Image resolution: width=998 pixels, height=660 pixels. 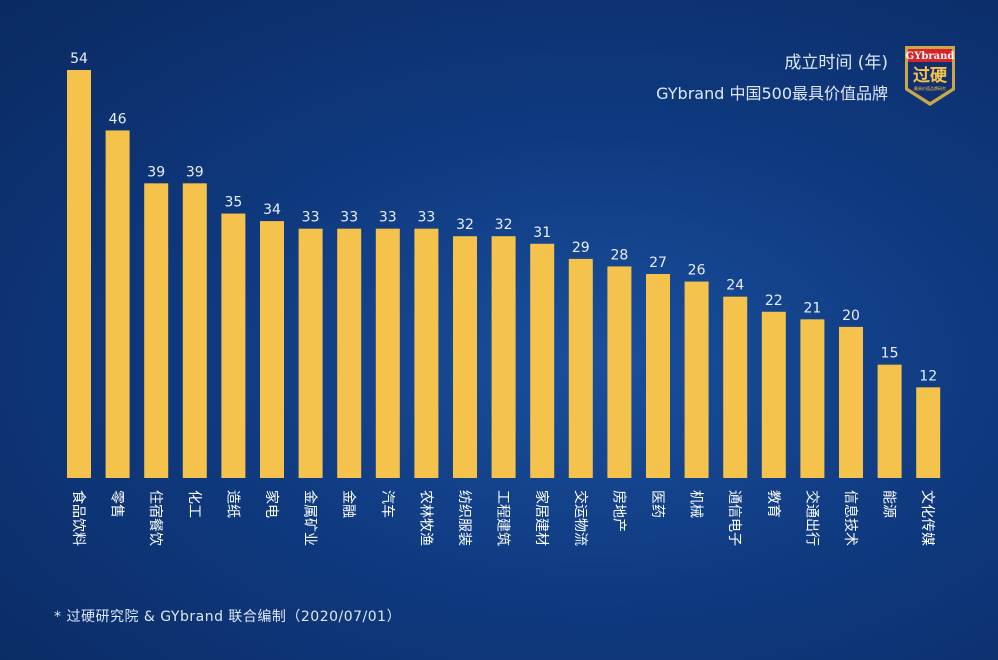 I want to click on category-label-15: 医药, so click(x=657, y=504).